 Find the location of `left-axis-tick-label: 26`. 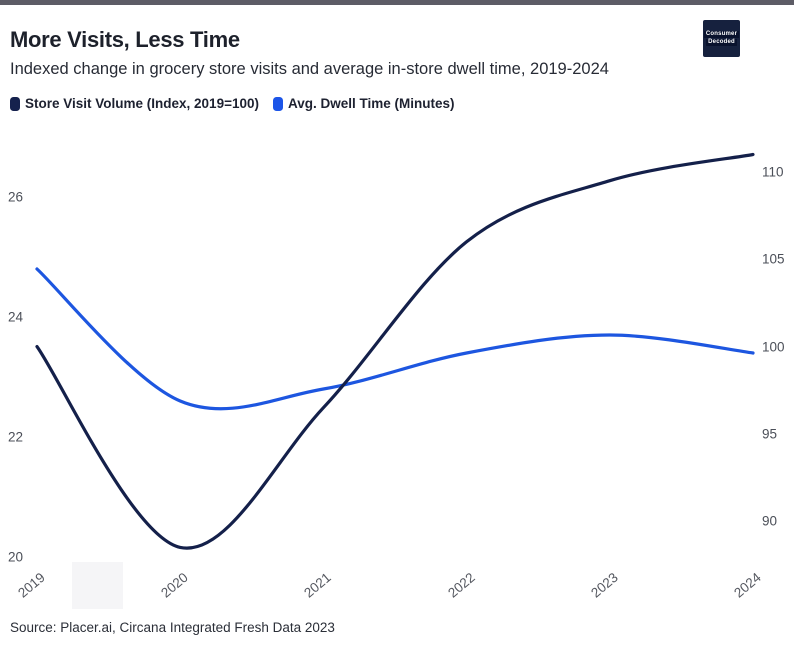

left-axis-tick-label: 26 is located at coordinates (16, 197).